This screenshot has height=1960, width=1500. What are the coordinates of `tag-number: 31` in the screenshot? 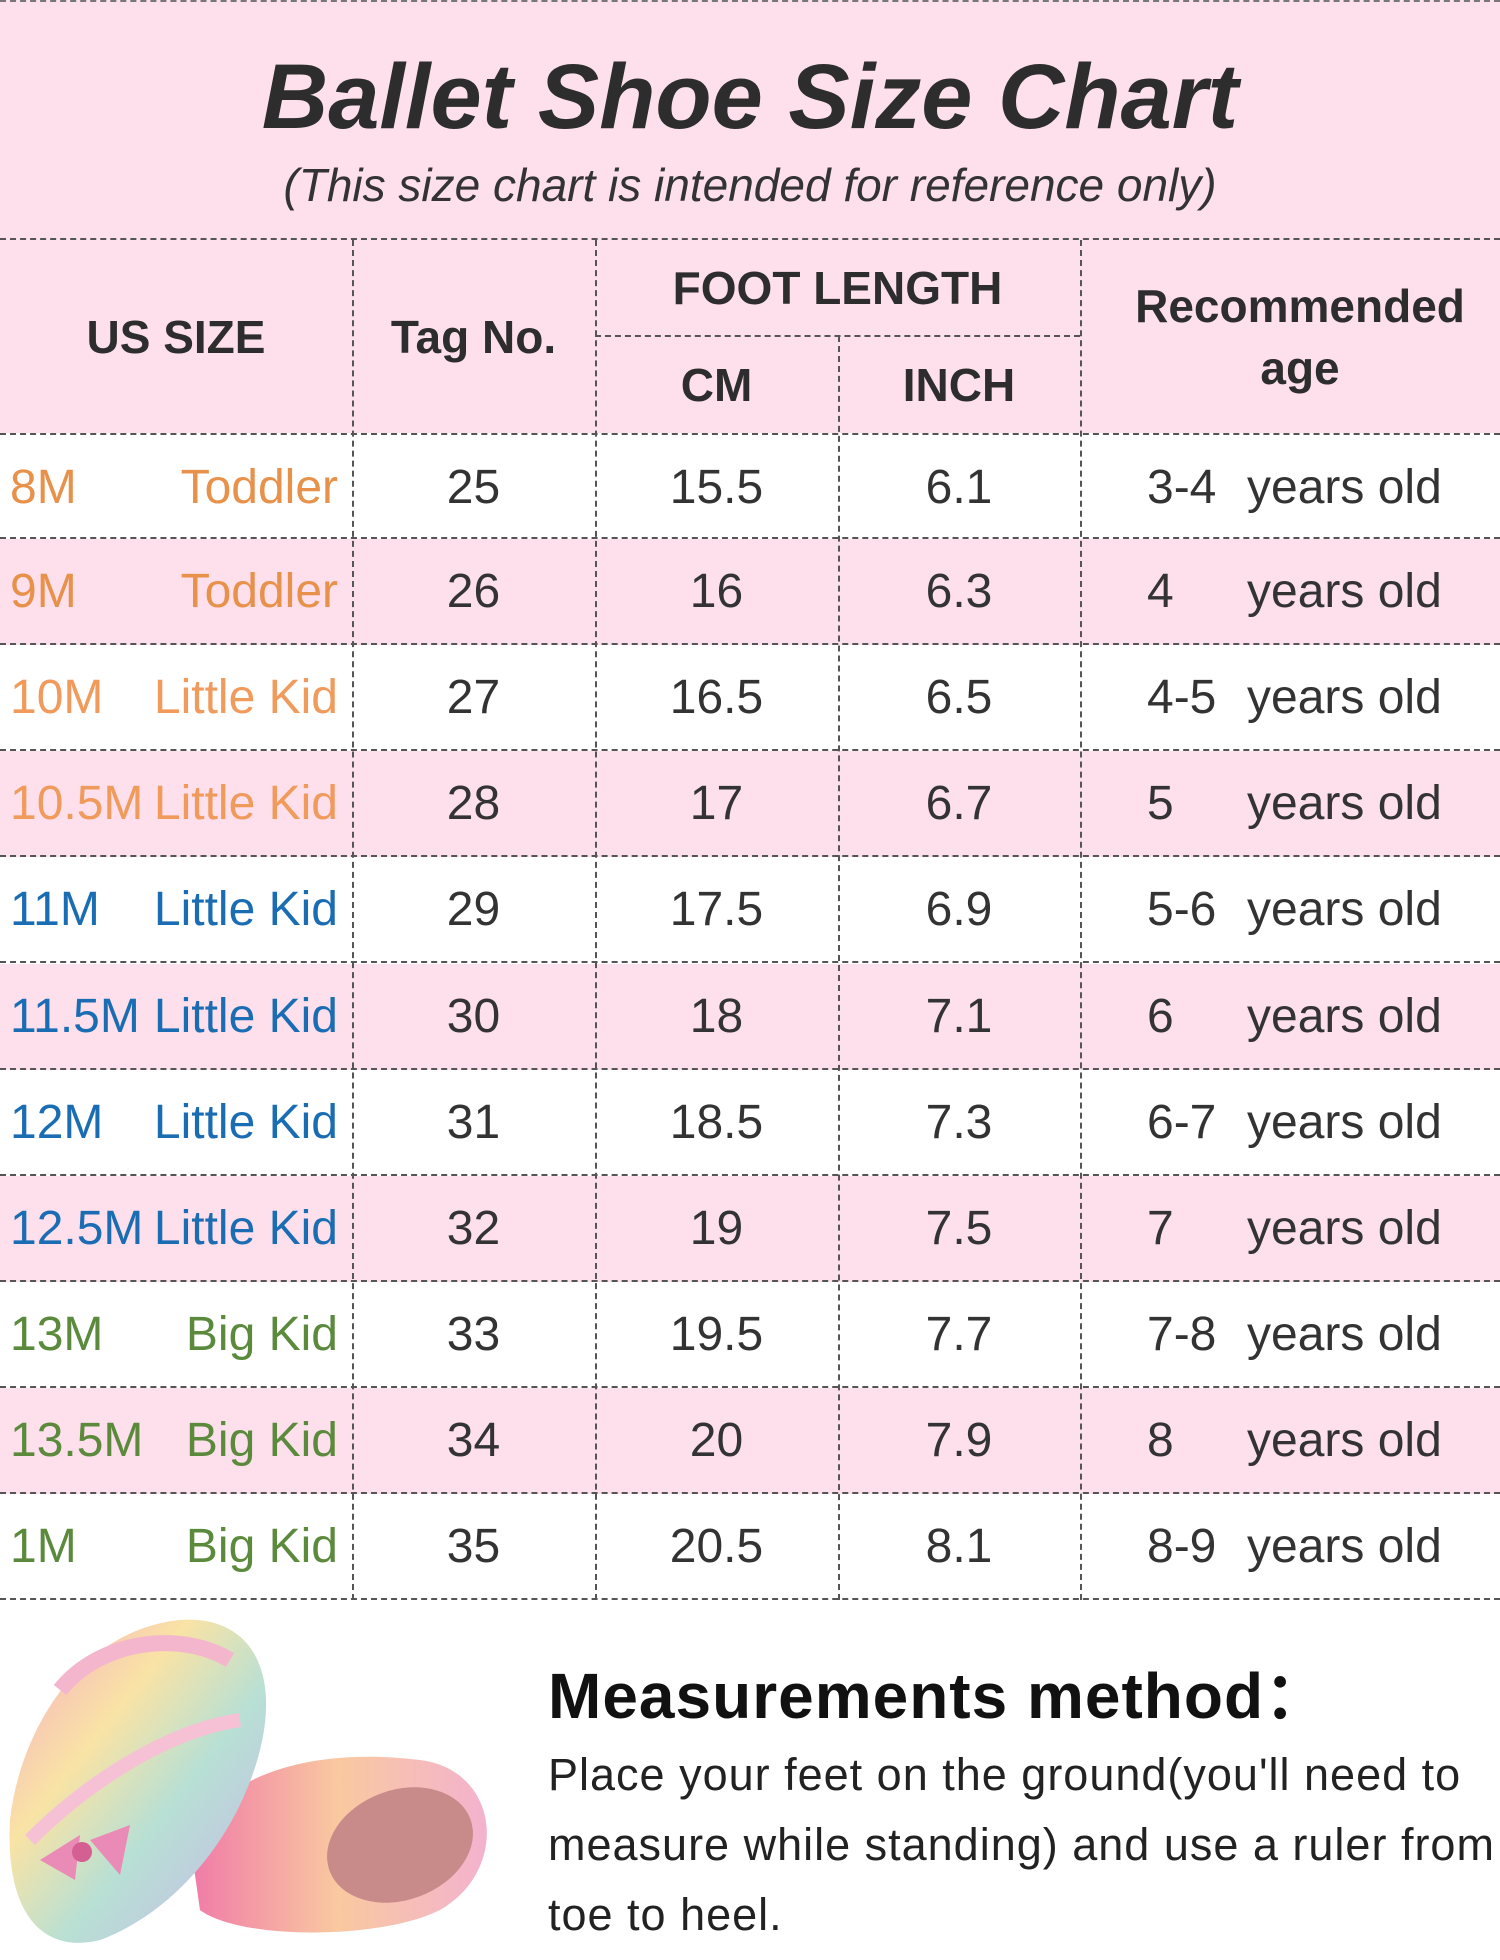 It's located at (473, 1122).